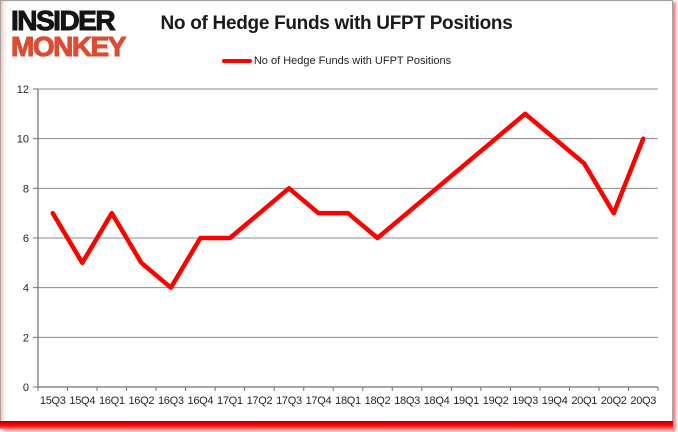  I want to click on insider-monkey-logo: INSIDER MONKEY, so click(69, 34).